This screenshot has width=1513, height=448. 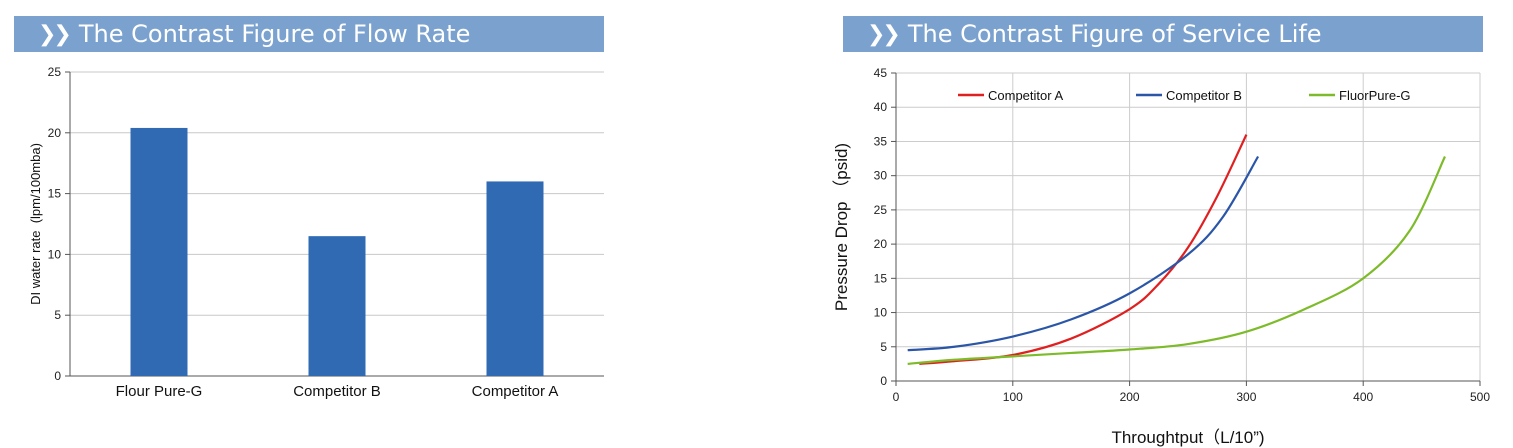 What do you see at coordinates (881, 73) in the screenshot?
I see `tick-label-y: 45` at bounding box center [881, 73].